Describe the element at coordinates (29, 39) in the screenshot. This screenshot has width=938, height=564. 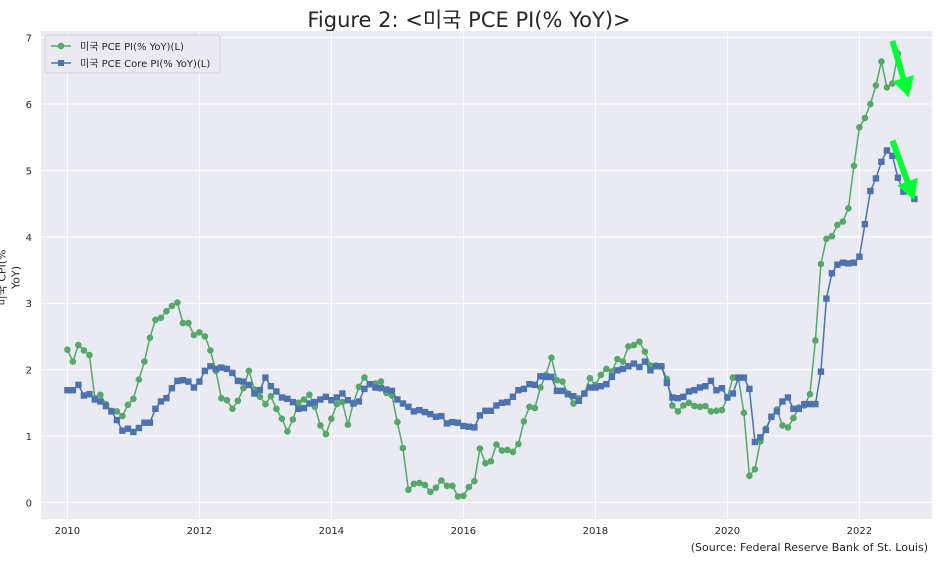
I see `y-tick-label: 7` at that location.